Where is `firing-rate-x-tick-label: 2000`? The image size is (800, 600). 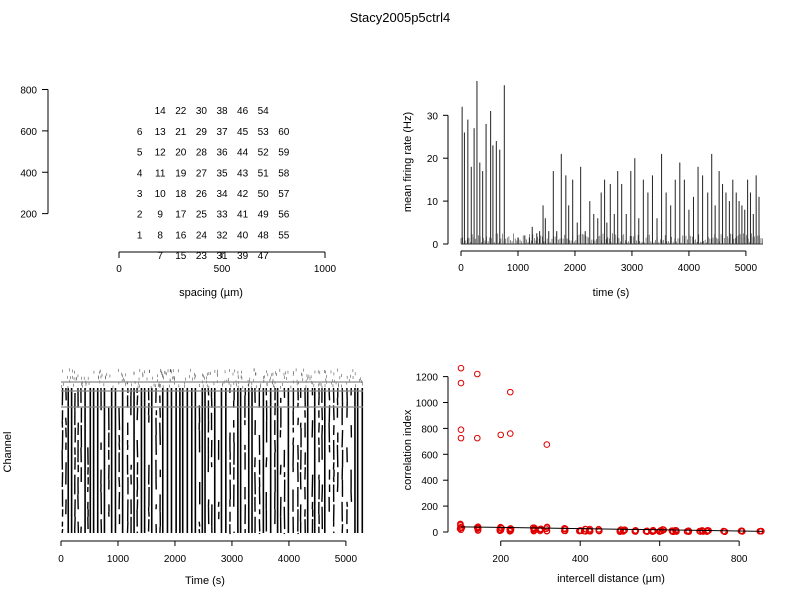
firing-rate-x-tick-label: 2000 is located at coordinates (575, 268).